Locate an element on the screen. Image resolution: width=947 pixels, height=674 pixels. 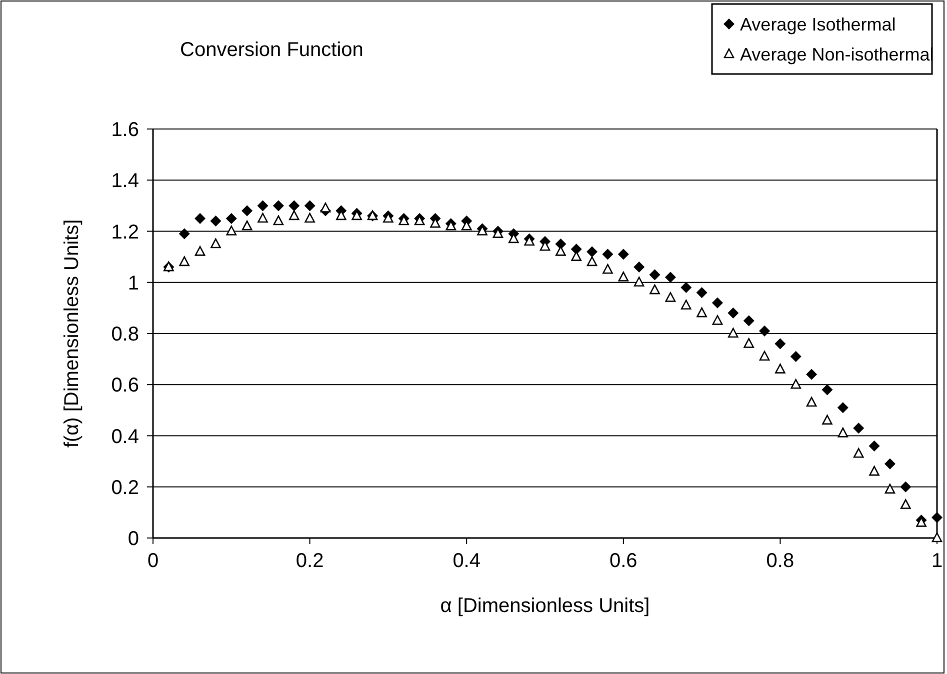
y-tick-label: 0.8 is located at coordinates (125, 335).